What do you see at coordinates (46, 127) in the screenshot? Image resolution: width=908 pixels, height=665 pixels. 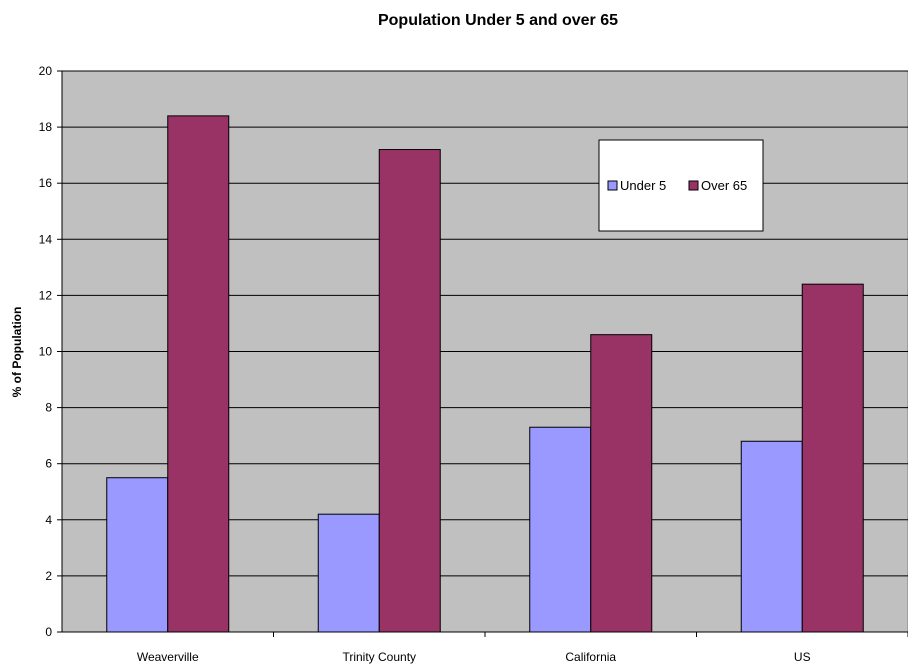 I see `y-tick-label: 18` at bounding box center [46, 127].